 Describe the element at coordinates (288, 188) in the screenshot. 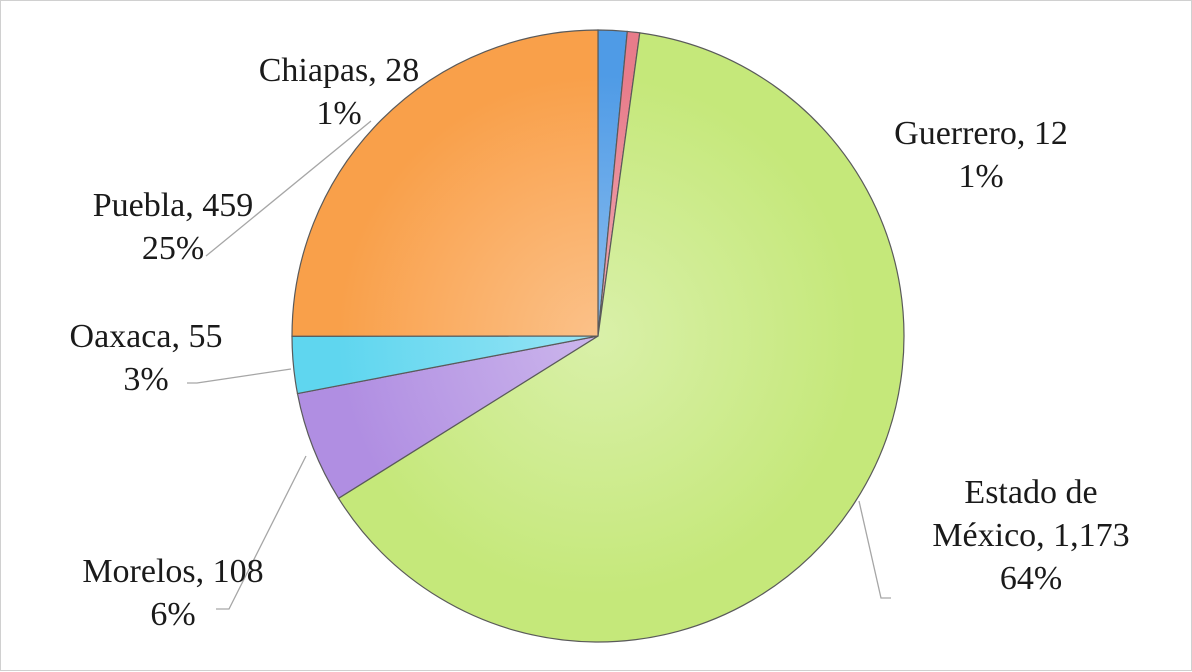

I see `leader-line-chiapas` at that location.